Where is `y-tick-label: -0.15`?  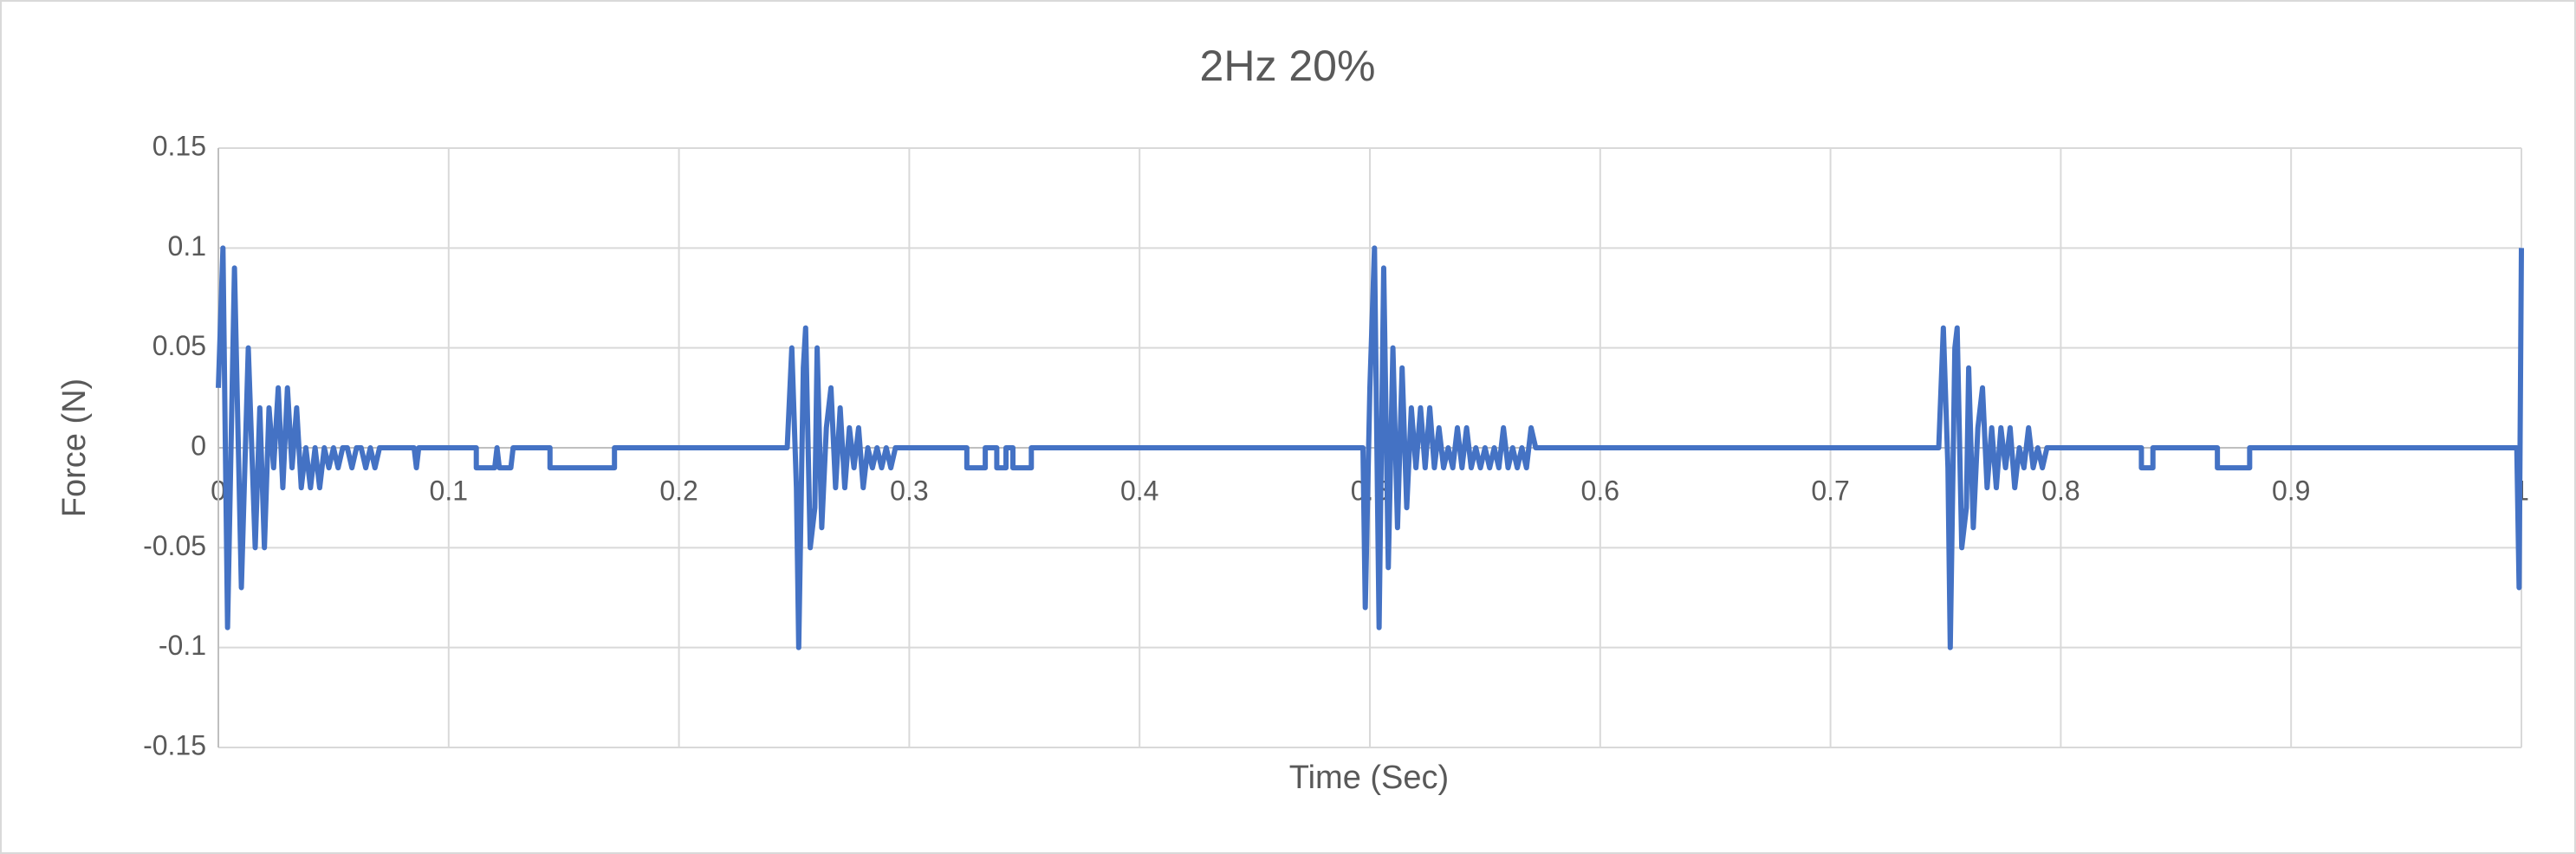 y-tick-label: -0.15 is located at coordinates (174, 744).